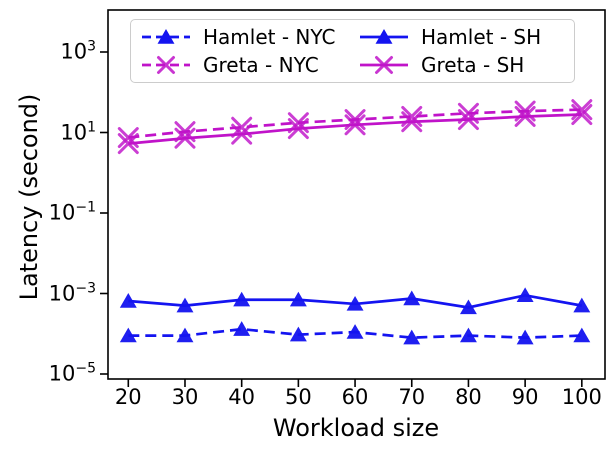 Image resolution: width=615 pixels, height=452 pixels. I want to click on x-tick-label: 70, so click(412, 397).